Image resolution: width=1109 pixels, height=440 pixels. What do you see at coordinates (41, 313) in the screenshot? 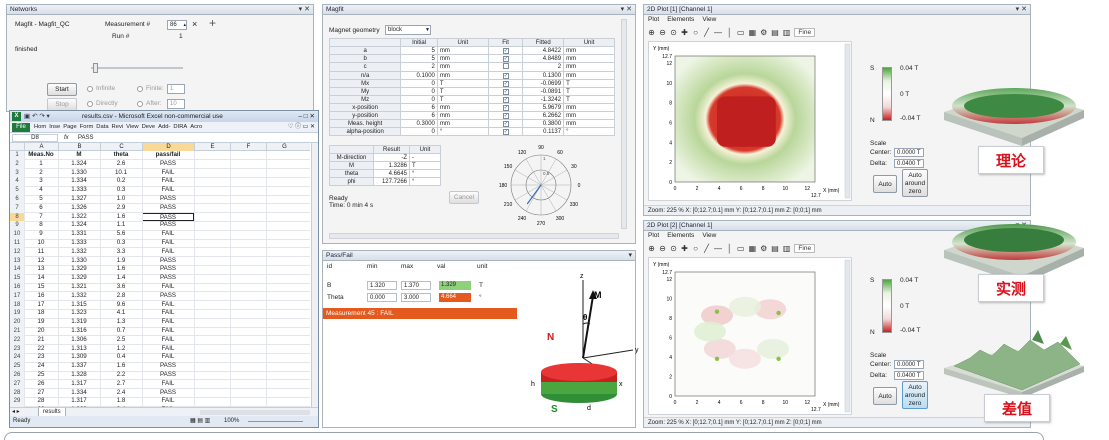
I see `table-cell: 18` at bounding box center [41, 313].